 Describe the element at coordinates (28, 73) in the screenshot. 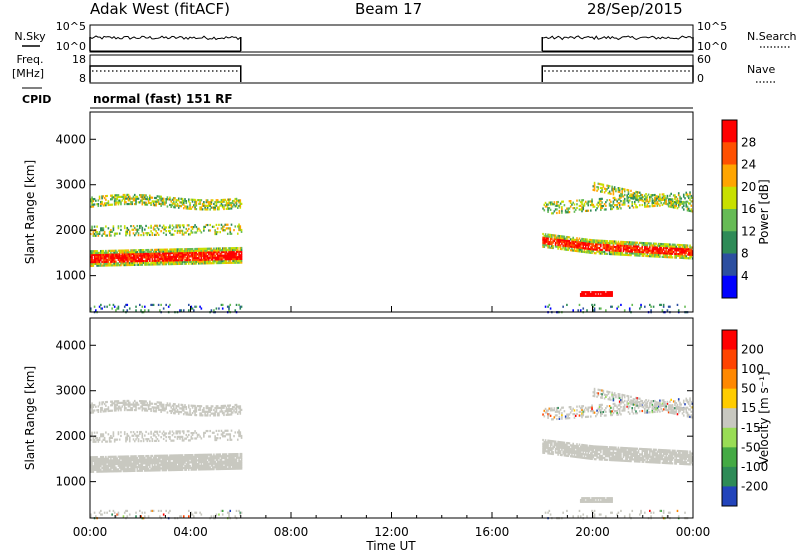

I see `freq-unit-label: [MHz]` at that location.